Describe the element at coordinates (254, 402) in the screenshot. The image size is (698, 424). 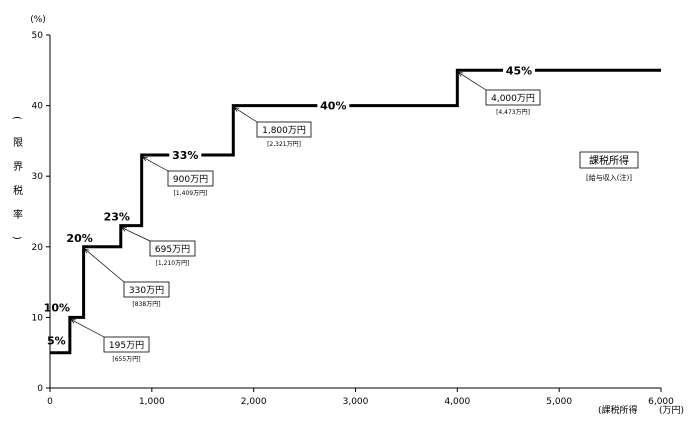
I see `x-tick-label: 2,000` at that location.